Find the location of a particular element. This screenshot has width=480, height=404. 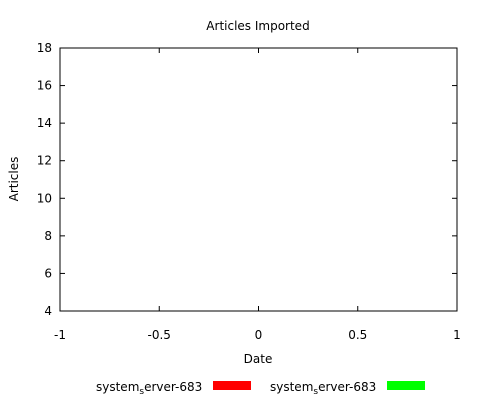

y-tick-label: 10 is located at coordinates (44, 198).